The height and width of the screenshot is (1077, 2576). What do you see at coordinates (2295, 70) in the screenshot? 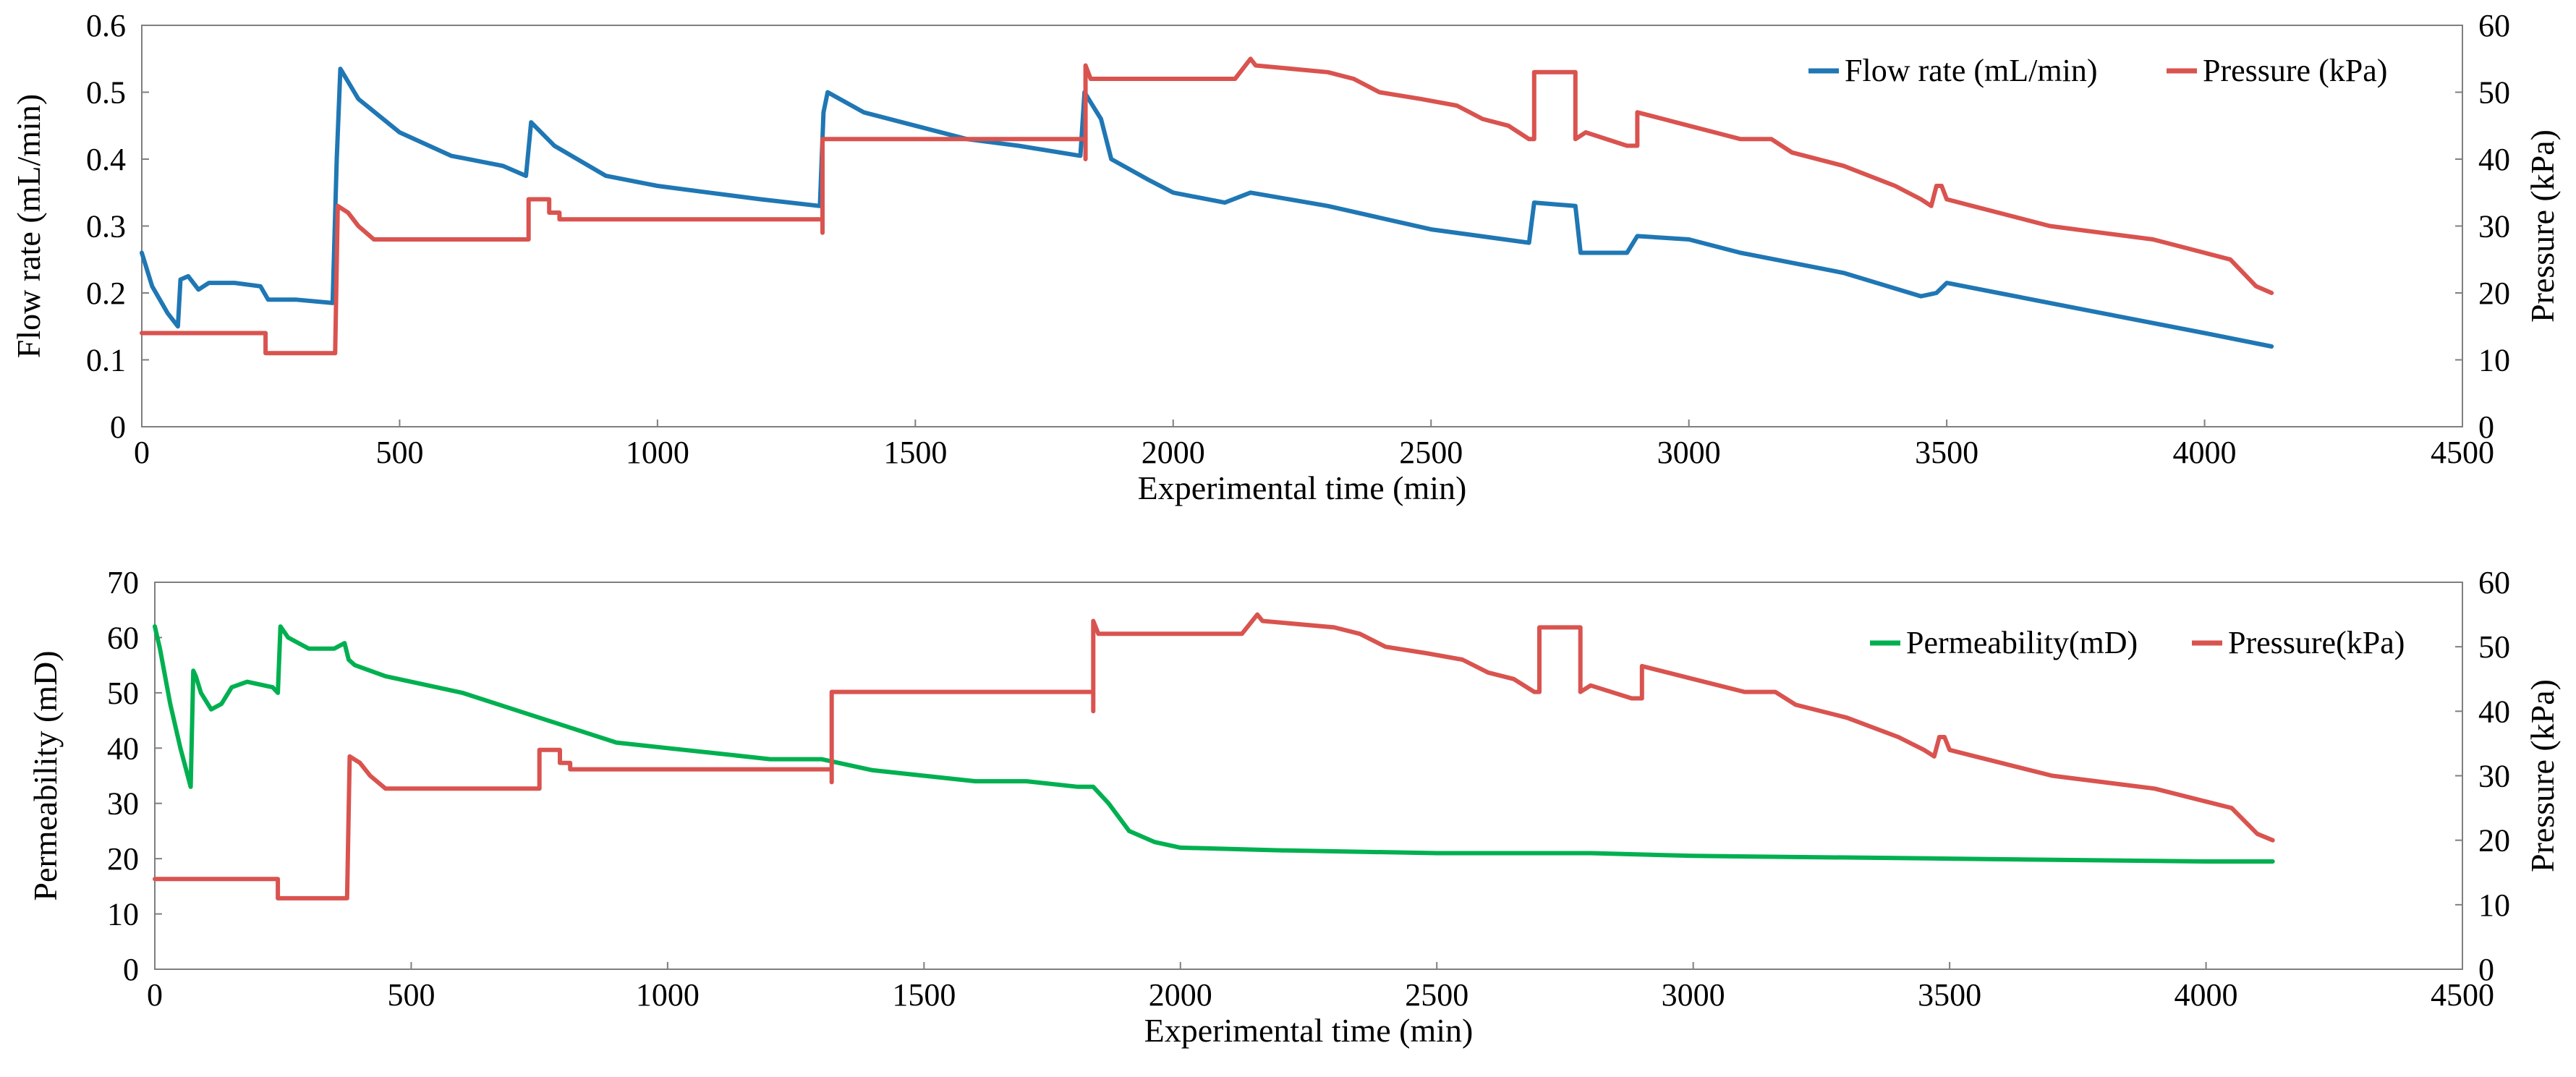
I see `legend-entry: Pressure (kPa)` at bounding box center [2295, 70].